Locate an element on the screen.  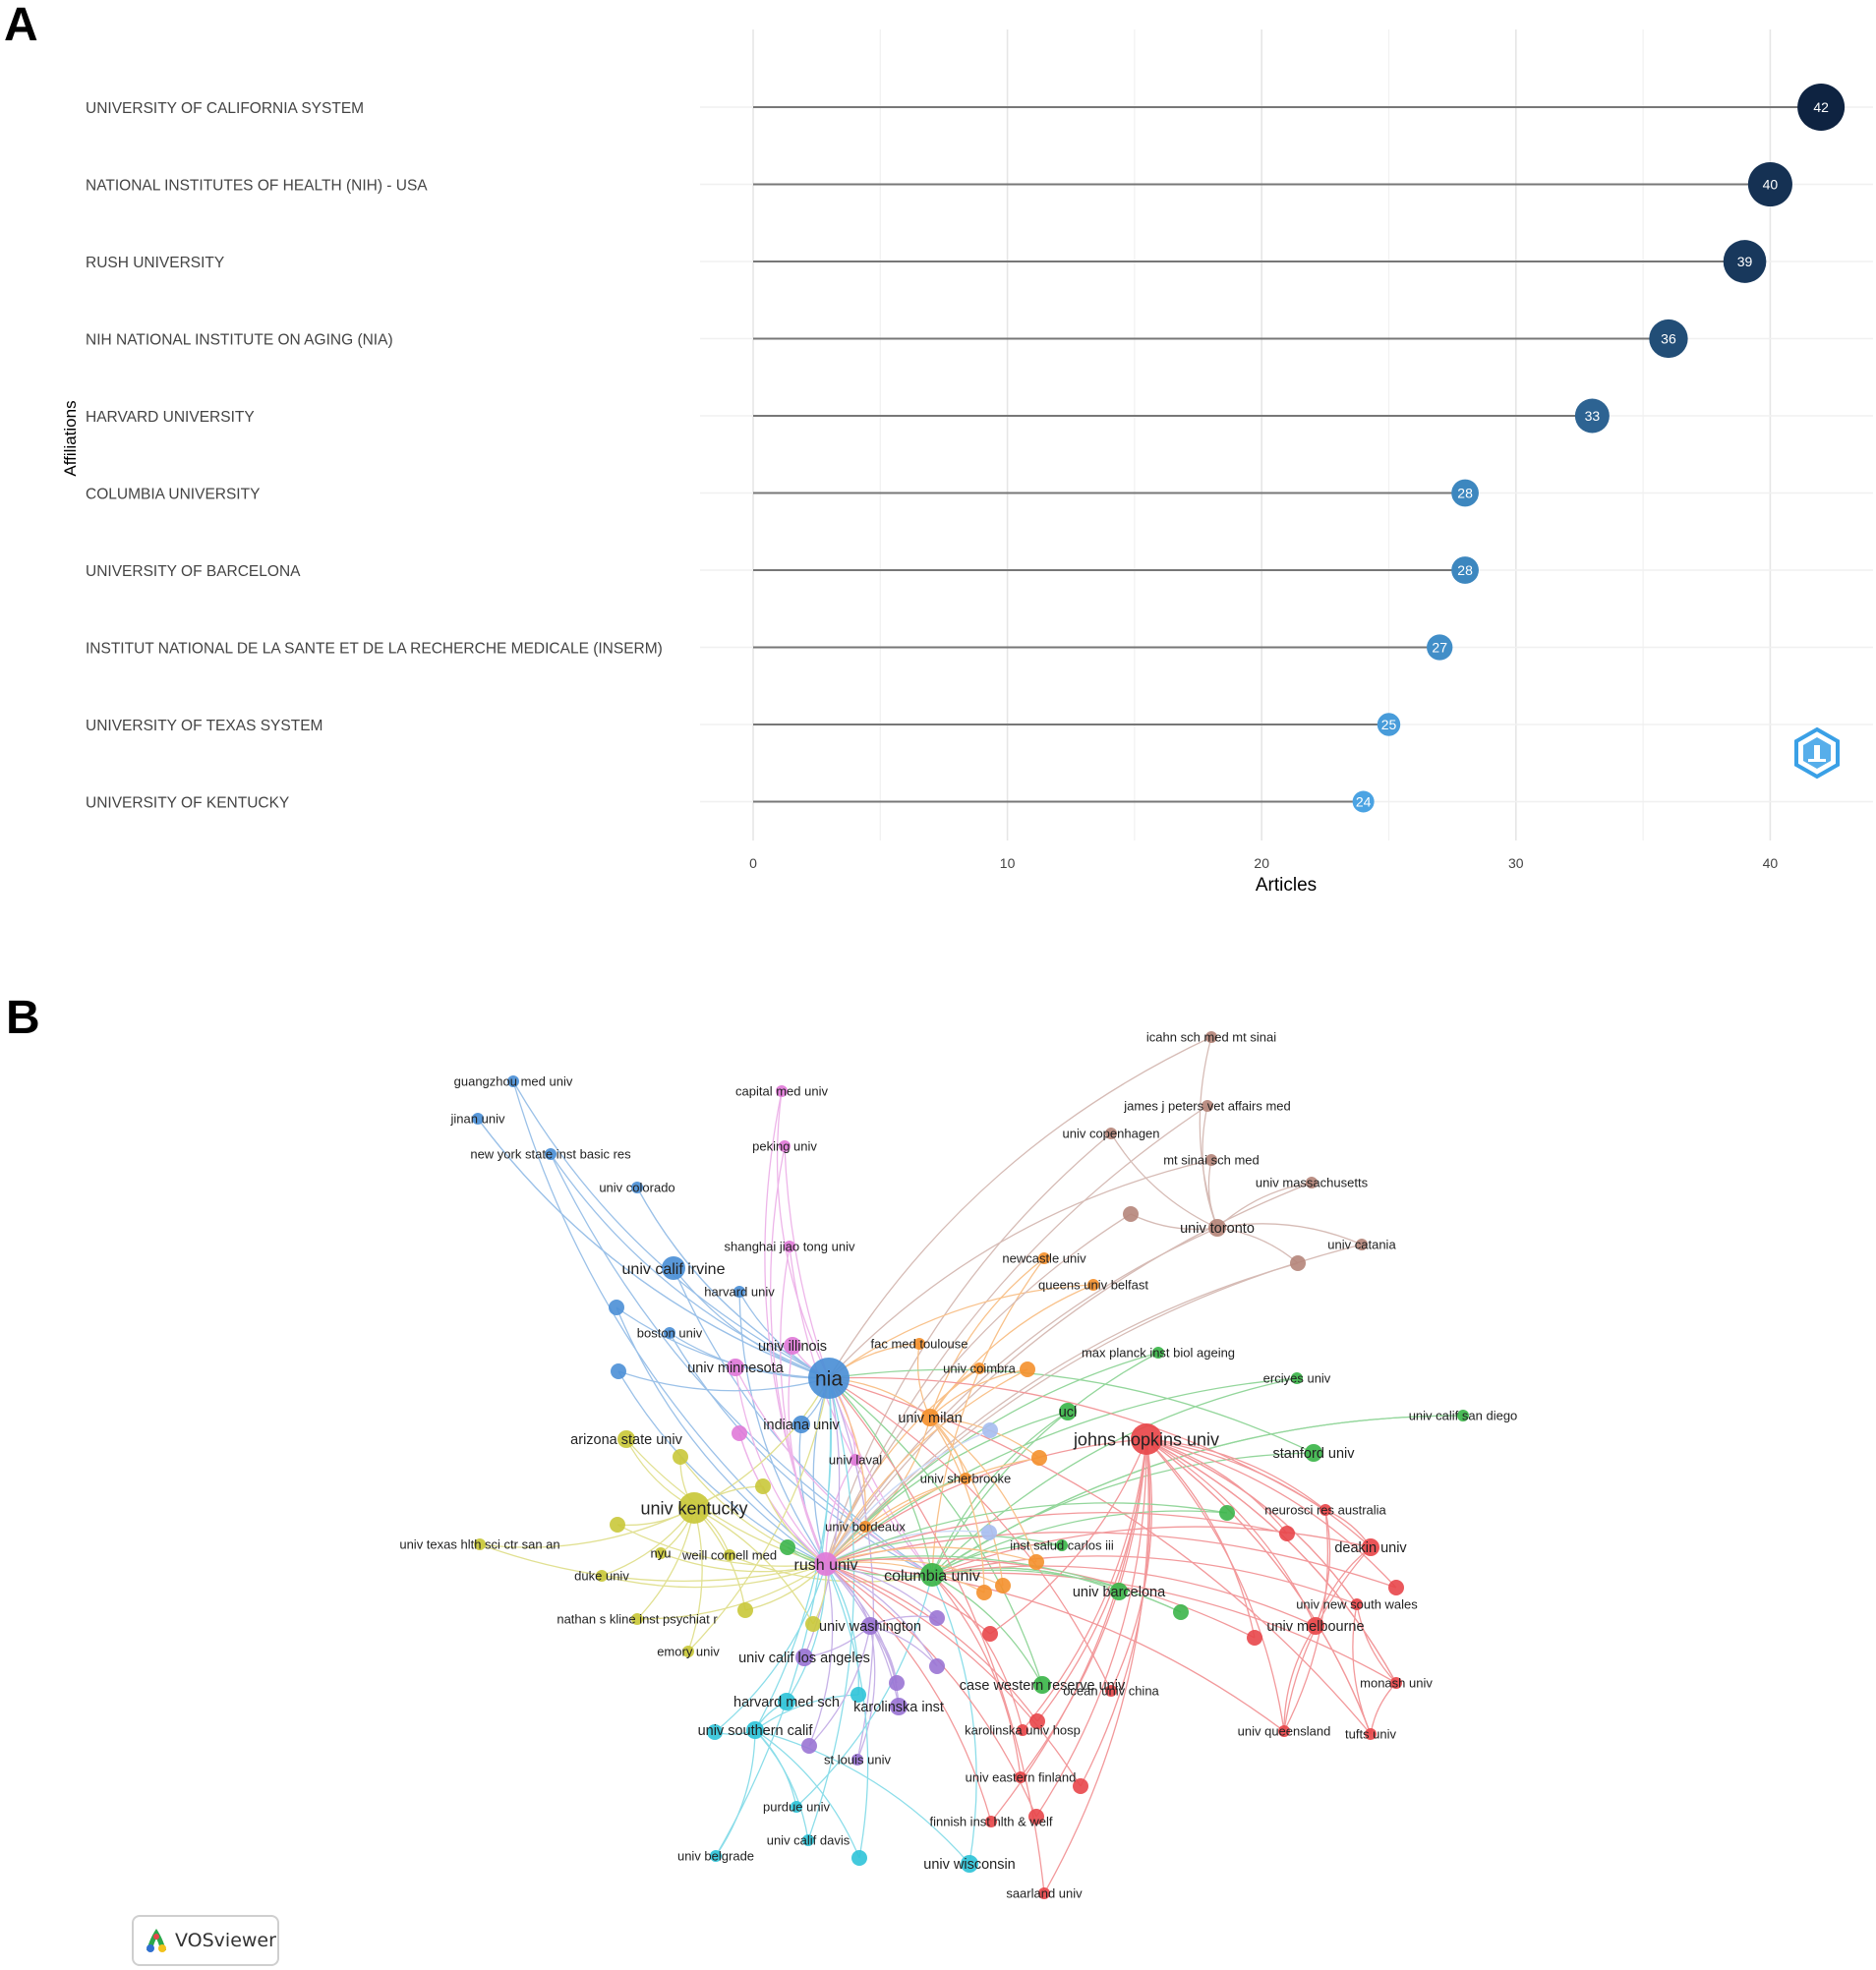
node-label: univ calif san diego is located at coordinates (1463, 1416).